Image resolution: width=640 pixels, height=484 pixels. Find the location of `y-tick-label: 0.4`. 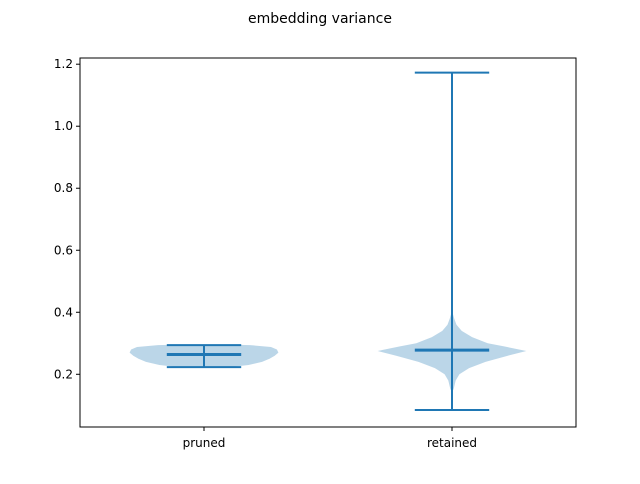

y-tick-label: 0.4 is located at coordinates (63, 312).